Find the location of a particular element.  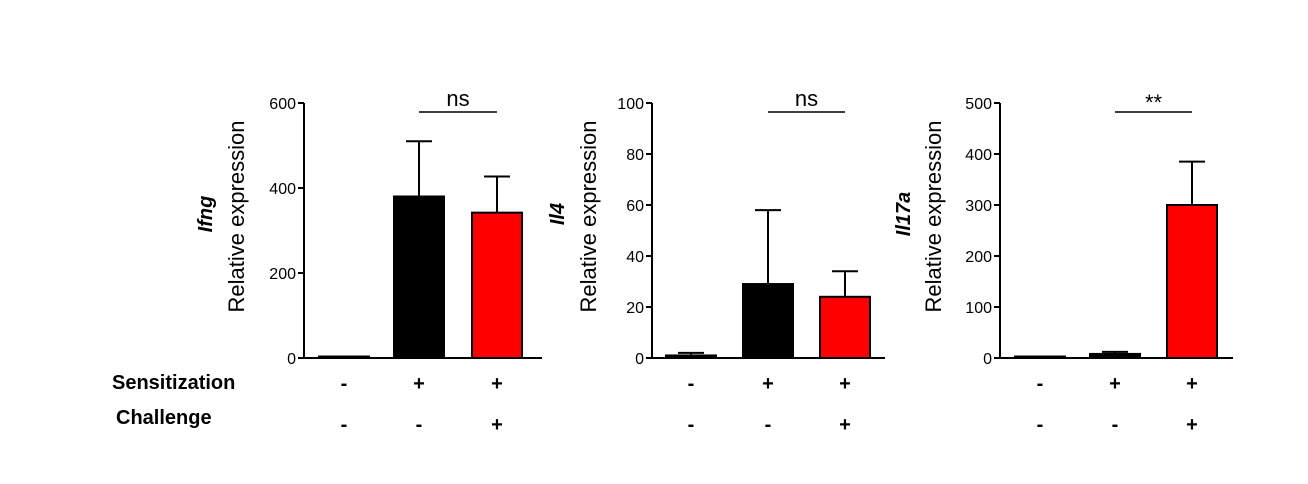

y-tick-label: 300 is located at coordinates (978, 206).